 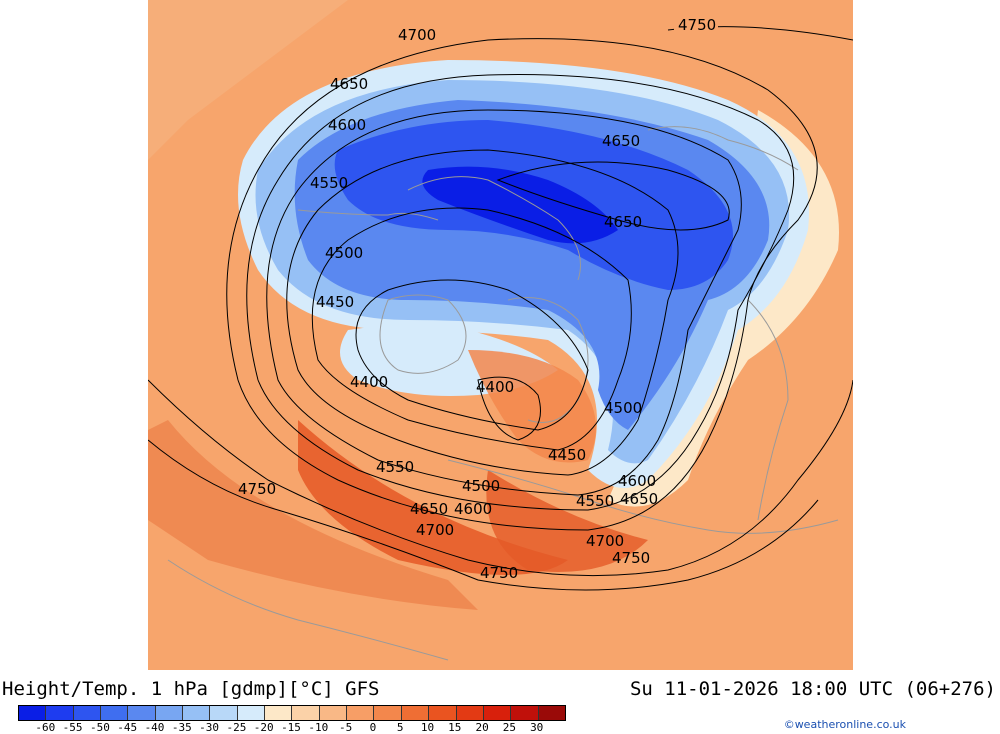 I want to click on color-scale-tick-label: 5, so click(x=400, y=727).